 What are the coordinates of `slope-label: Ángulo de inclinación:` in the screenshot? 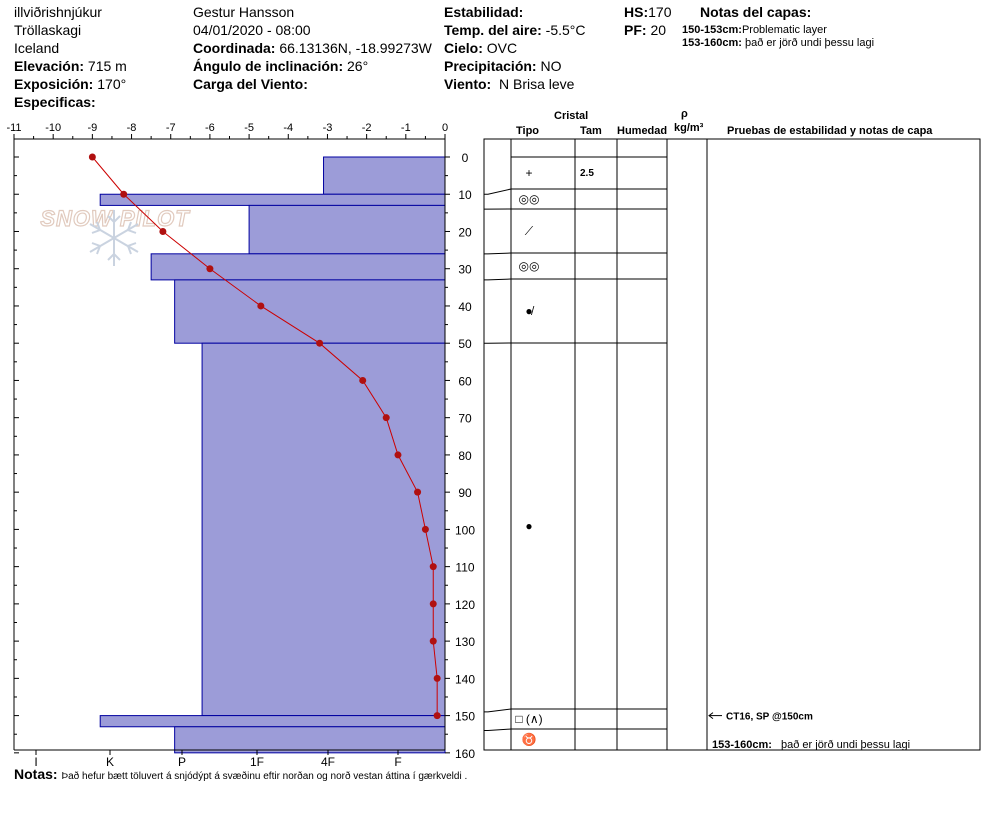 It's located at (268, 66).